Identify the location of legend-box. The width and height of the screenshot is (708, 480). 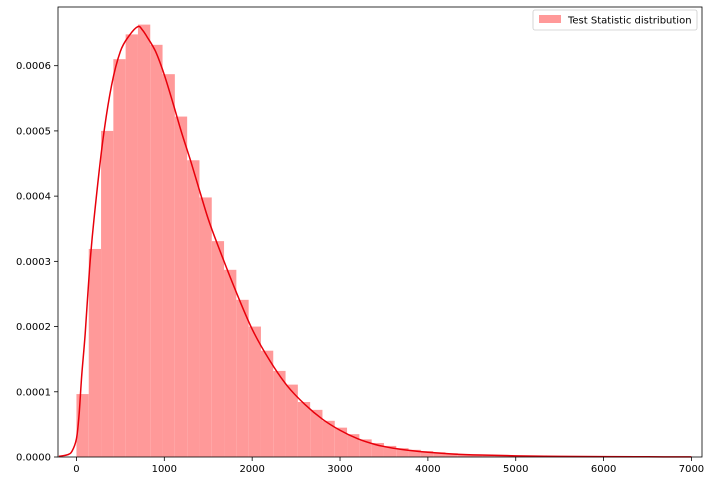
(615, 20).